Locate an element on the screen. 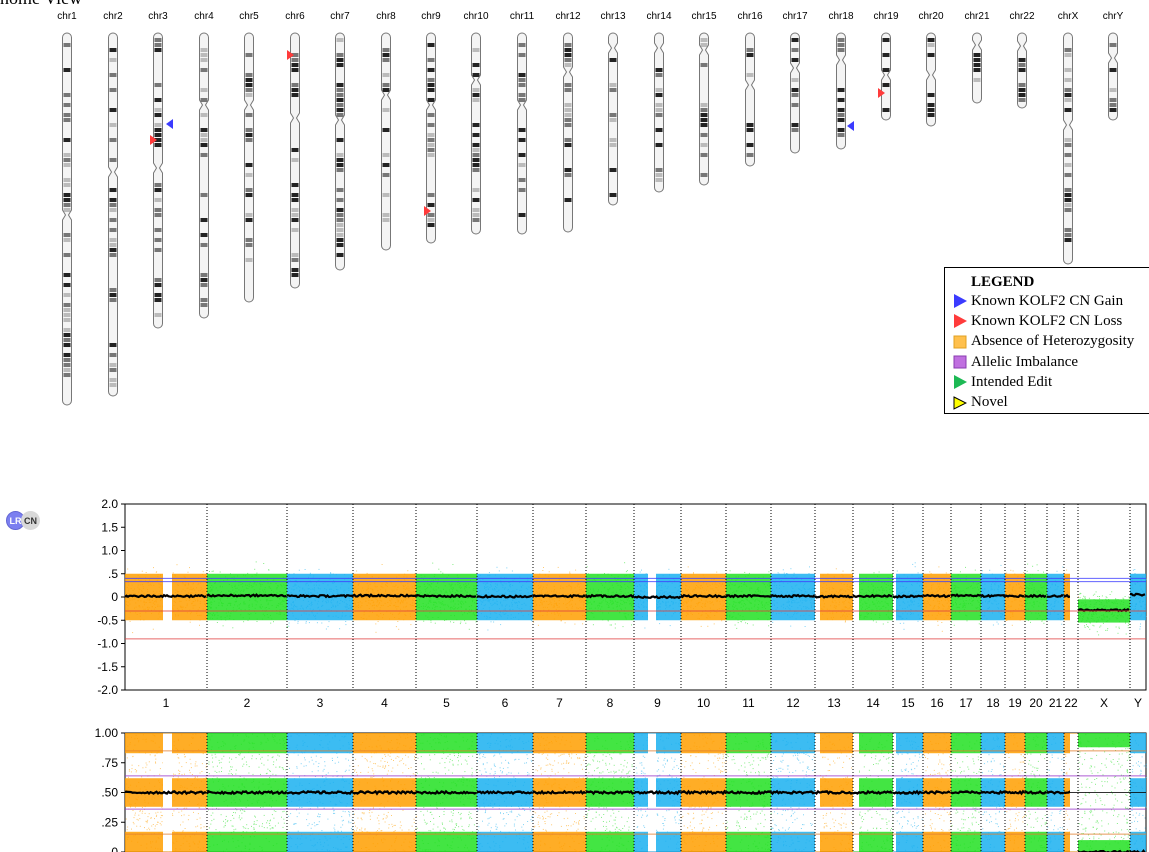 The width and height of the screenshot is (1149, 852). cn-toggle-button: CN is located at coordinates (30, 520).